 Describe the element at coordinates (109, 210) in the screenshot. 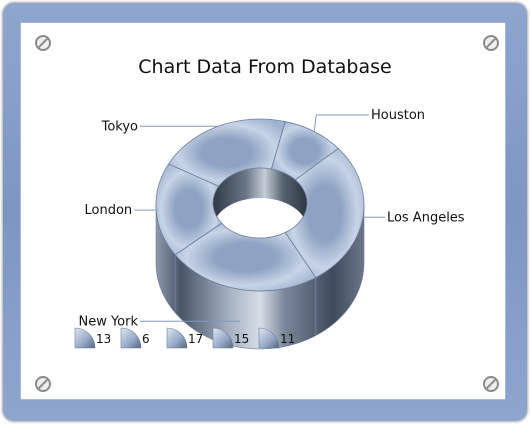

I see `slice-label-london: London` at that location.